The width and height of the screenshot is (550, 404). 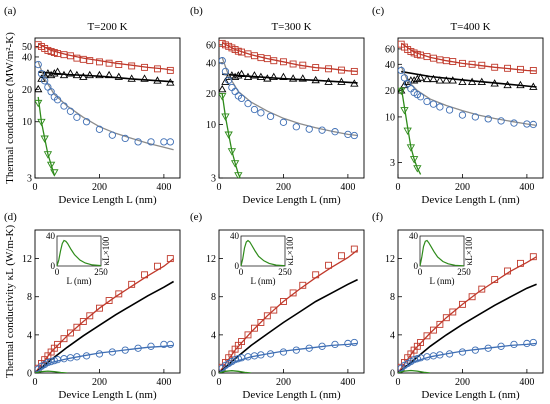 What do you see at coordinates (219, 187) in the screenshot?
I see `x-tick-label: 0` at bounding box center [219, 187].